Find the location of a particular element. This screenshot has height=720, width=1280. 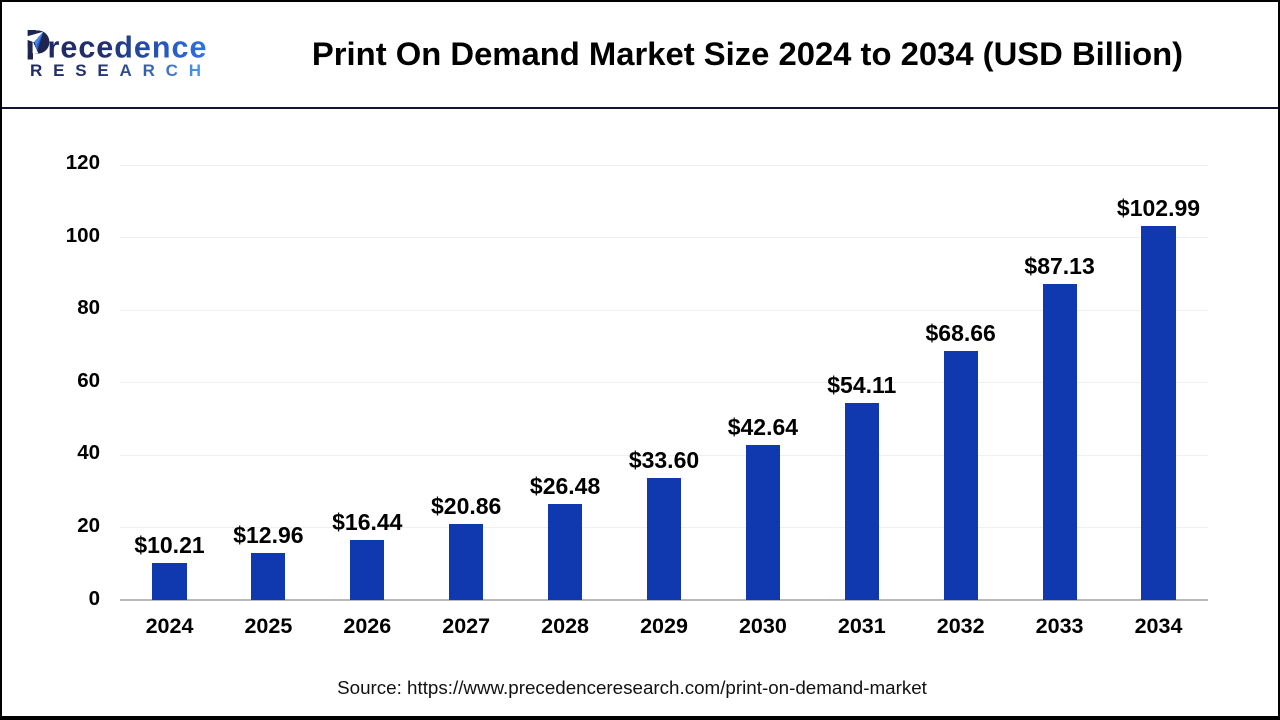

svg-text: recedence is located at coordinates (128, 48).